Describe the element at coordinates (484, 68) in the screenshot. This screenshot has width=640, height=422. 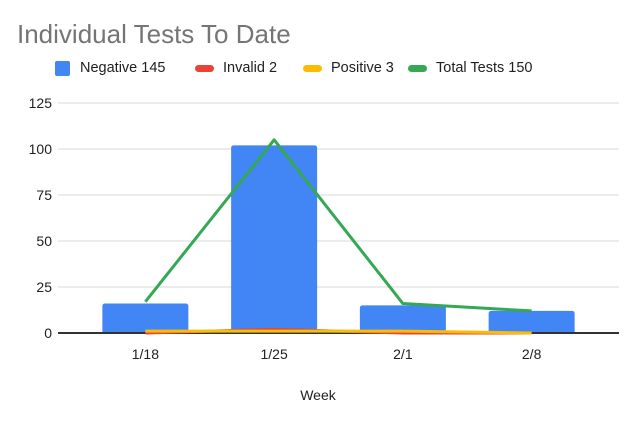
I see `legend-label-total: Total Tests 150` at that location.